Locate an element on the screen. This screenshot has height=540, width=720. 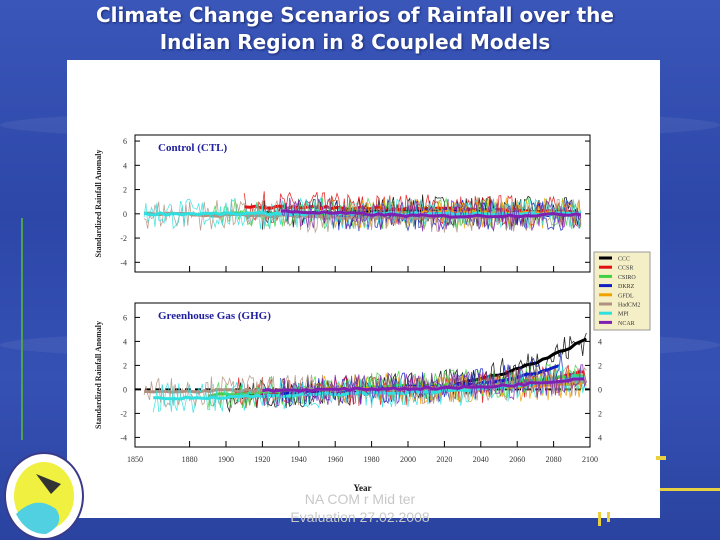
legend-label: MPI is located at coordinates (623, 315).